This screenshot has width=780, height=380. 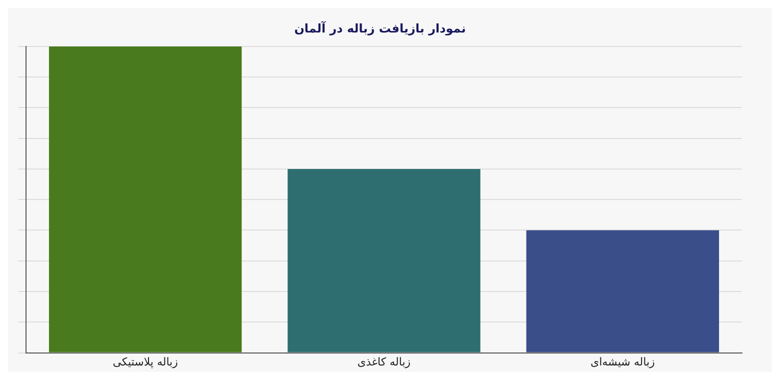 I want to click on x-tick-label: زباله کاغذی, so click(x=384, y=361).